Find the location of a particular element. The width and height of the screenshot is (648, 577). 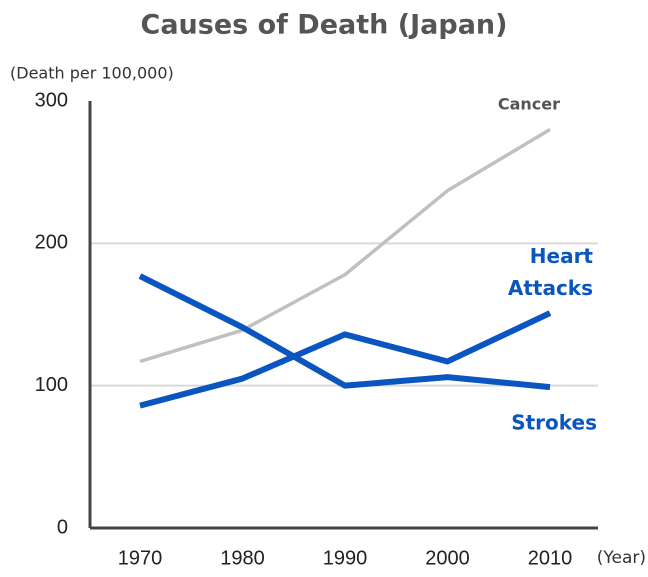

x-tick-label: 2010 is located at coordinates (550, 558).